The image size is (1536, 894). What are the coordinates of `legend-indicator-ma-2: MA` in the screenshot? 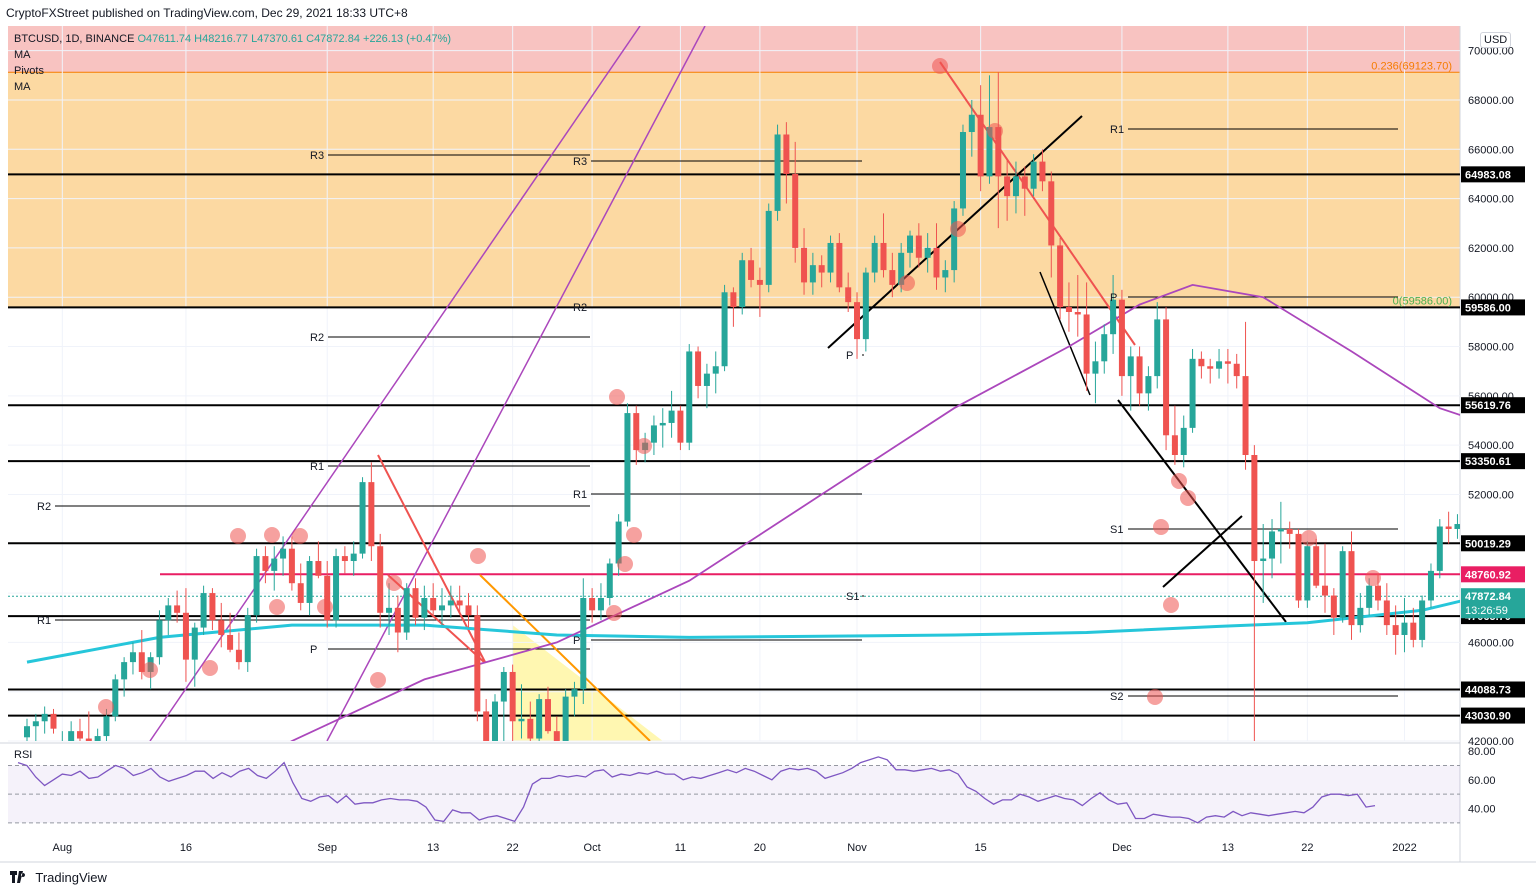 It's located at (22, 87).